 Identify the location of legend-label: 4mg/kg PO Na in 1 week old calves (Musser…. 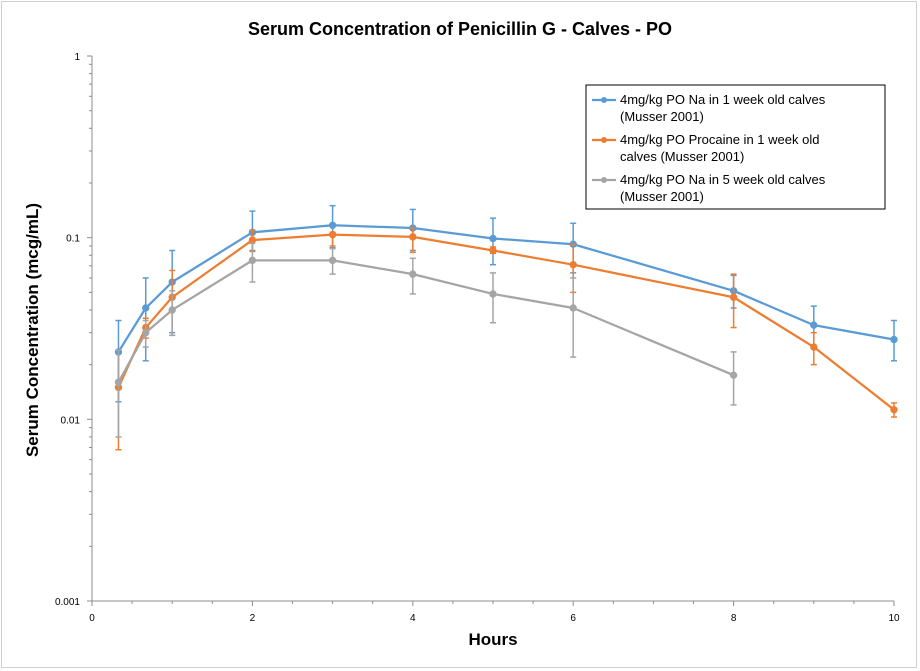
(723, 108).